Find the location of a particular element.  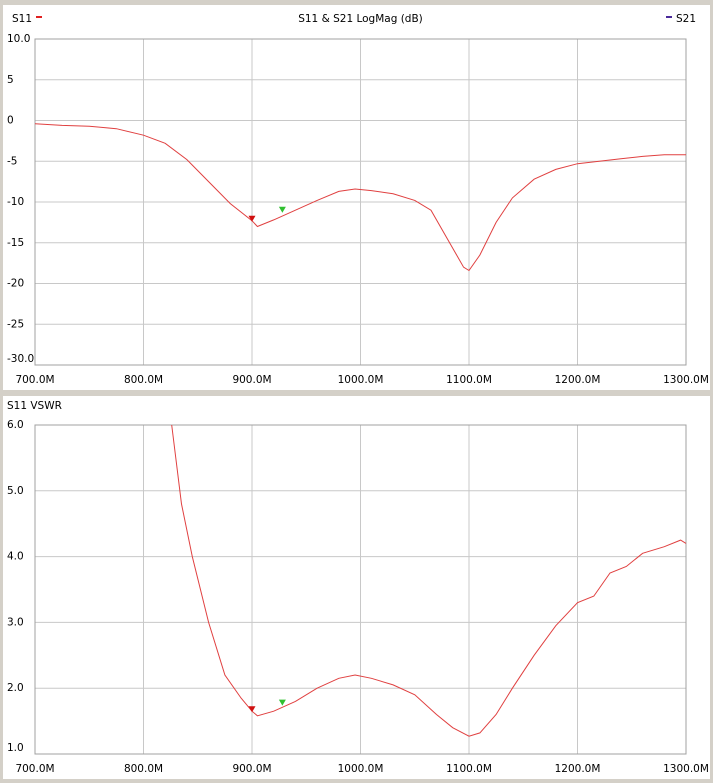

y-tick-label: -10 is located at coordinates (15, 202).